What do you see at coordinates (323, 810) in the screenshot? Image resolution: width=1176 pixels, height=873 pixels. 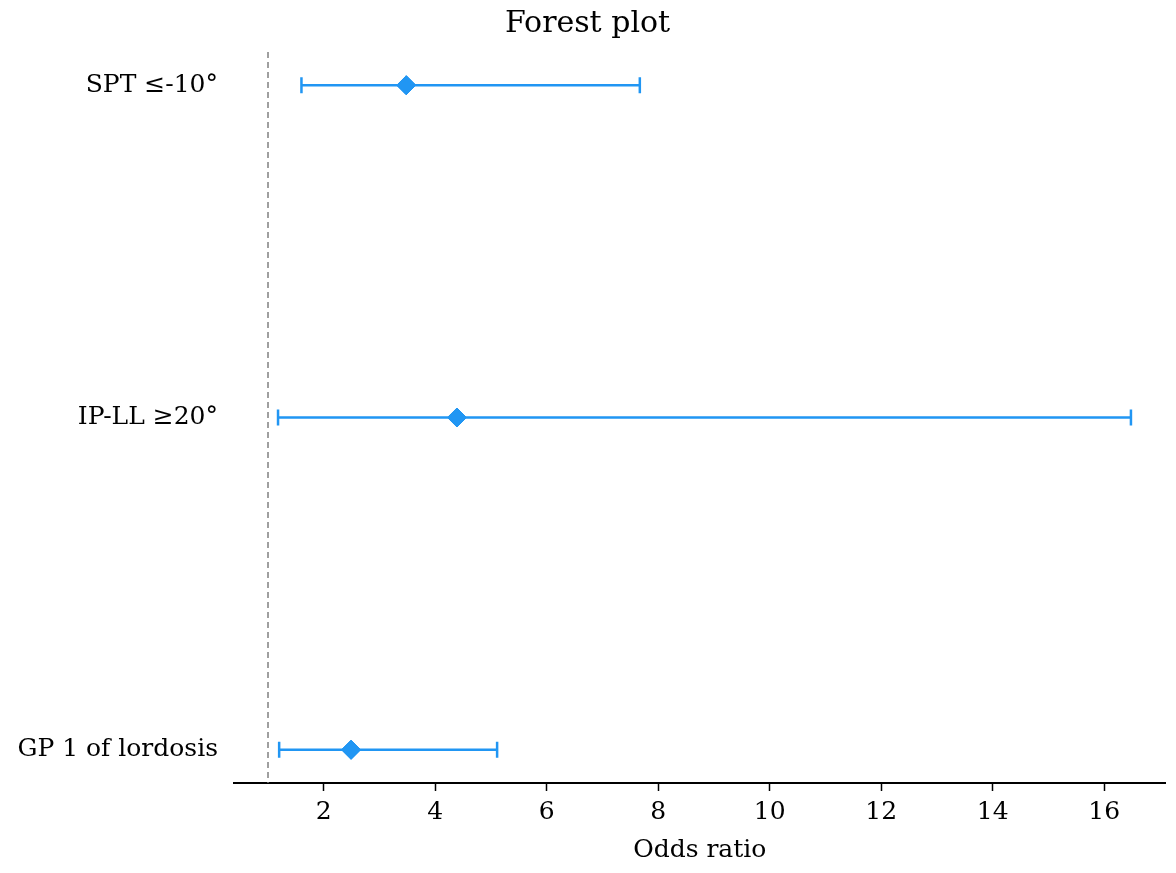 I see `x-tick-label: 2` at bounding box center [323, 810].